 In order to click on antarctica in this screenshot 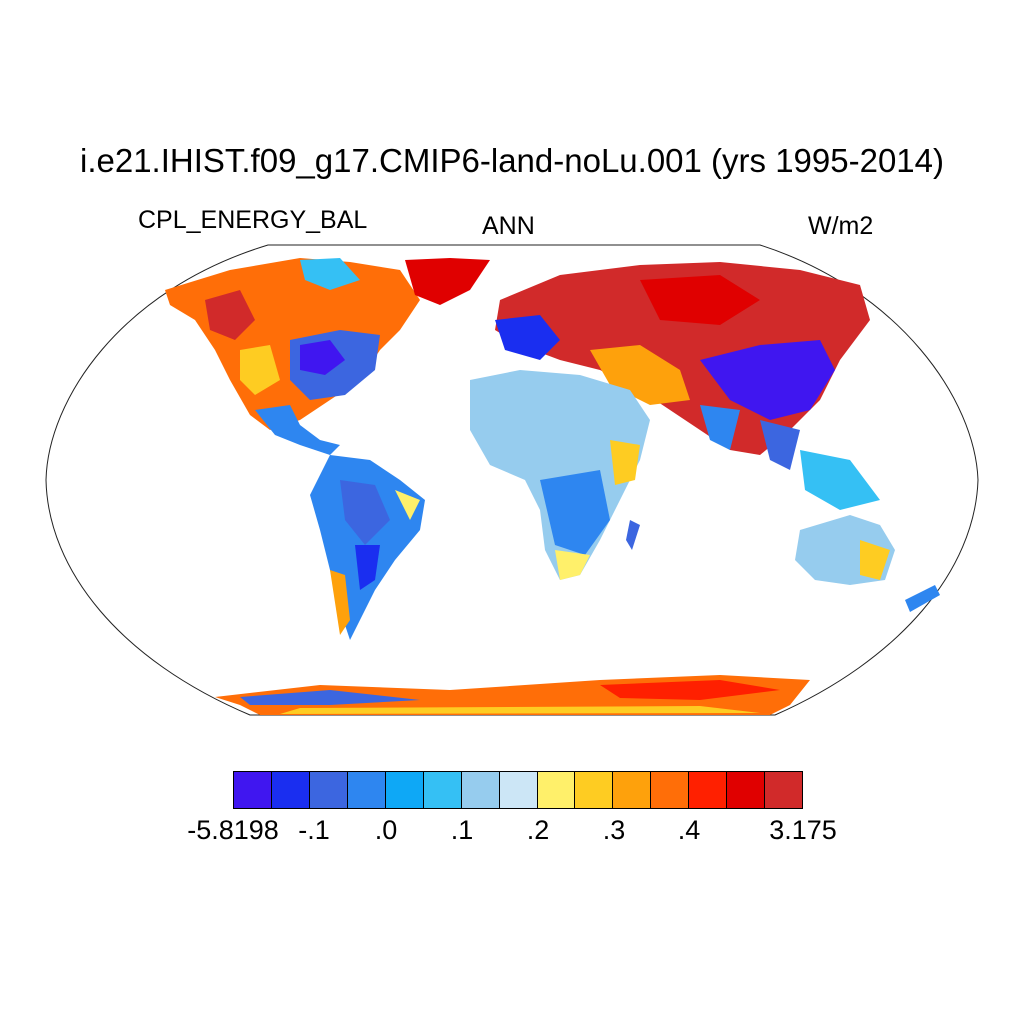, I will do `click(512, 695)`.